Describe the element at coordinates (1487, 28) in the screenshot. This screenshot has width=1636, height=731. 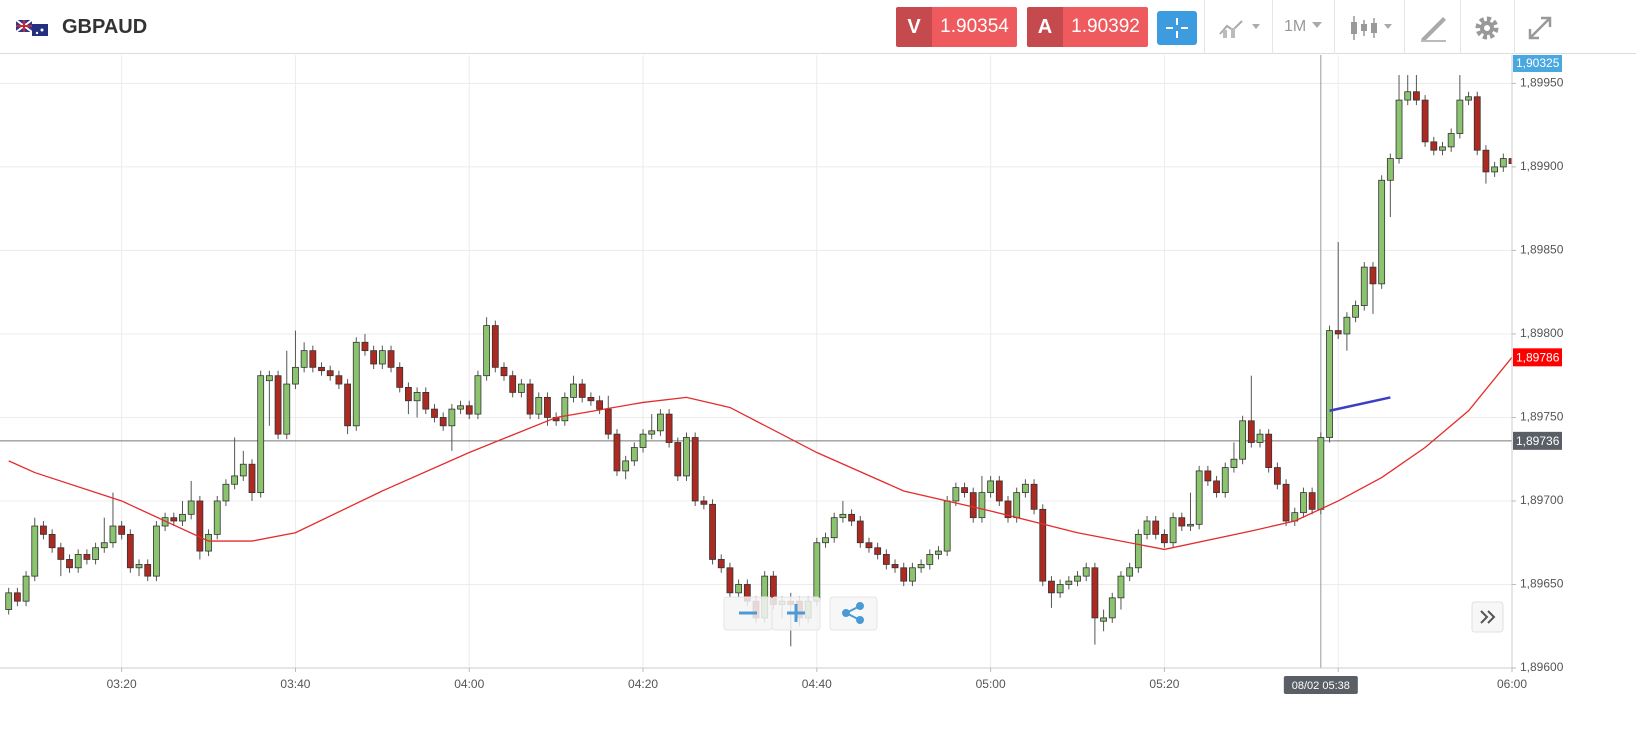
I see `settings-button` at that location.